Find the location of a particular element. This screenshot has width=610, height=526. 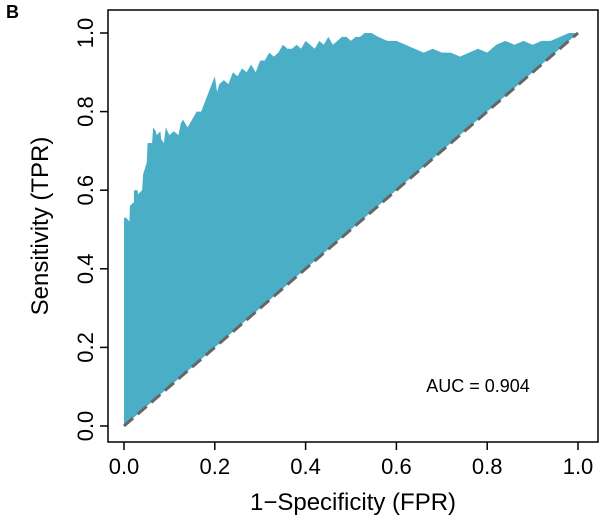

x-tick-label: 0.2 is located at coordinates (215, 466).